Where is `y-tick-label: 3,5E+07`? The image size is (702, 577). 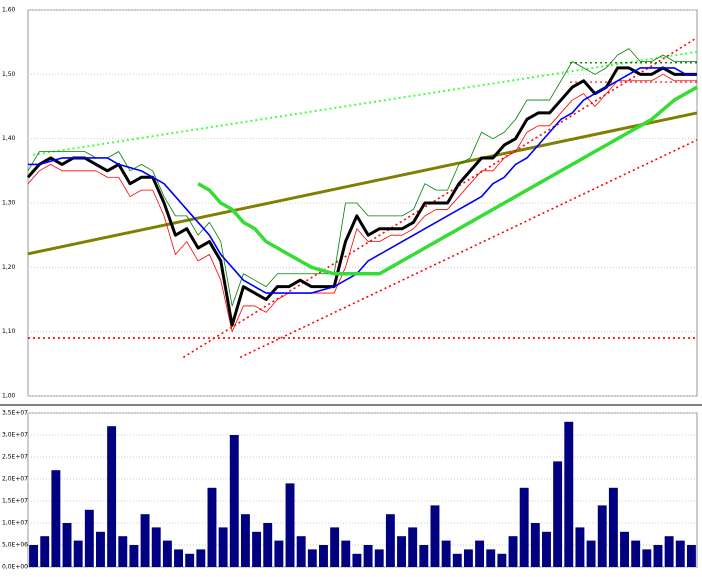 y-tick-label: 3,5E+07 is located at coordinates (15, 413).